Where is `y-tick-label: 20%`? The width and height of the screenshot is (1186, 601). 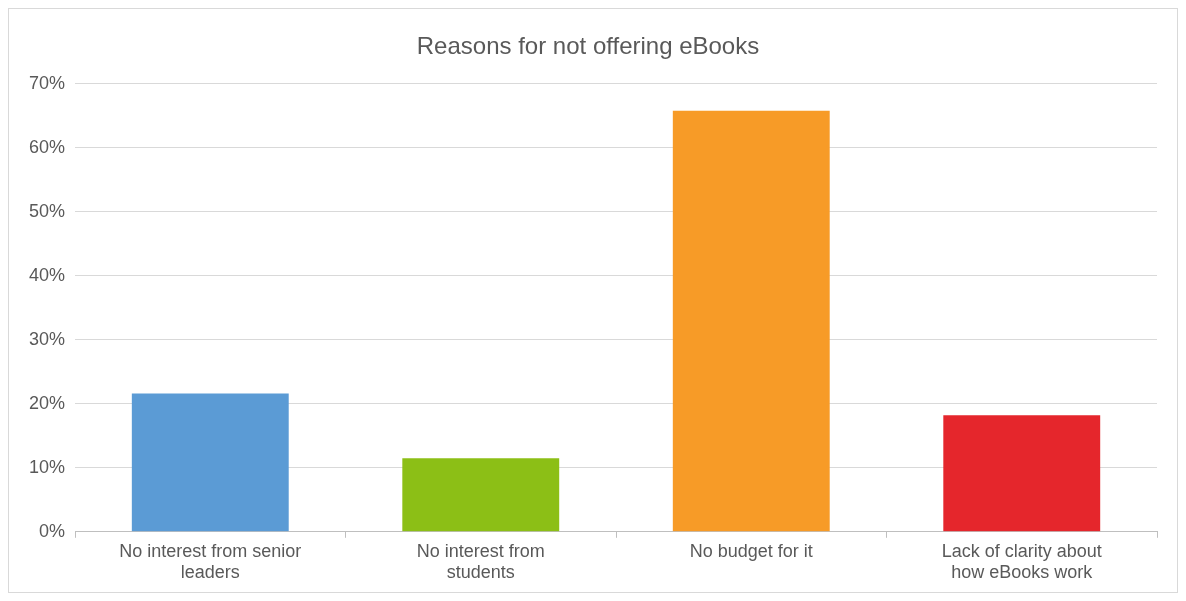 y-tick-label: 20% is located at coordinates (47, 402).